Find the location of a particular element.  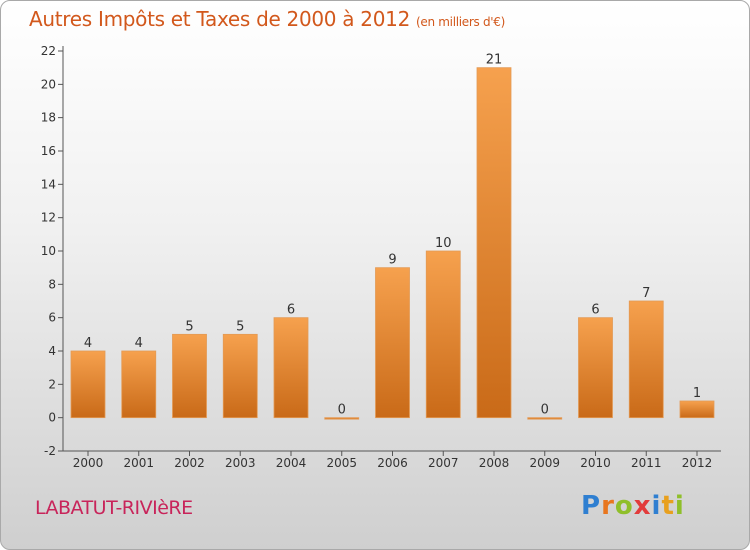

x-tick-label: 2008 is located at coordinates (494, 463).